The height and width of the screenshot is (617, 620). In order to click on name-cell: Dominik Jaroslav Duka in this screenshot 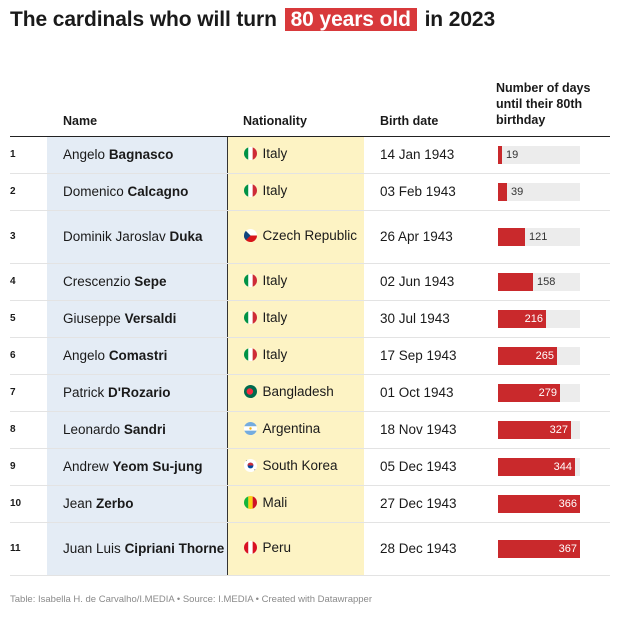, I will do `click(137, 237)`.